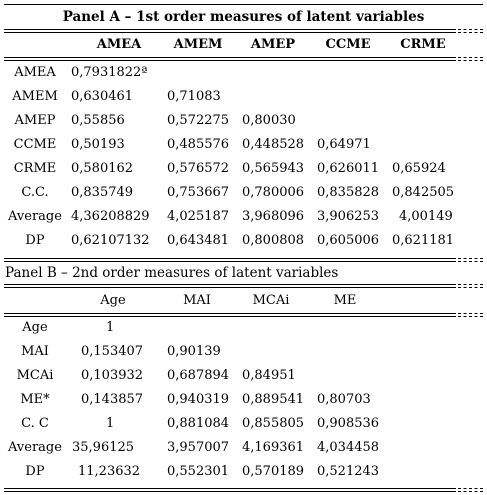 Image resolution: width=487 pixels, height=495 pixels. What do you see at coordinates (243, 305) in the screenshot?
I see `panel-b-header-row: Age MAI MCAi ME` at bounding box center [243, 305].